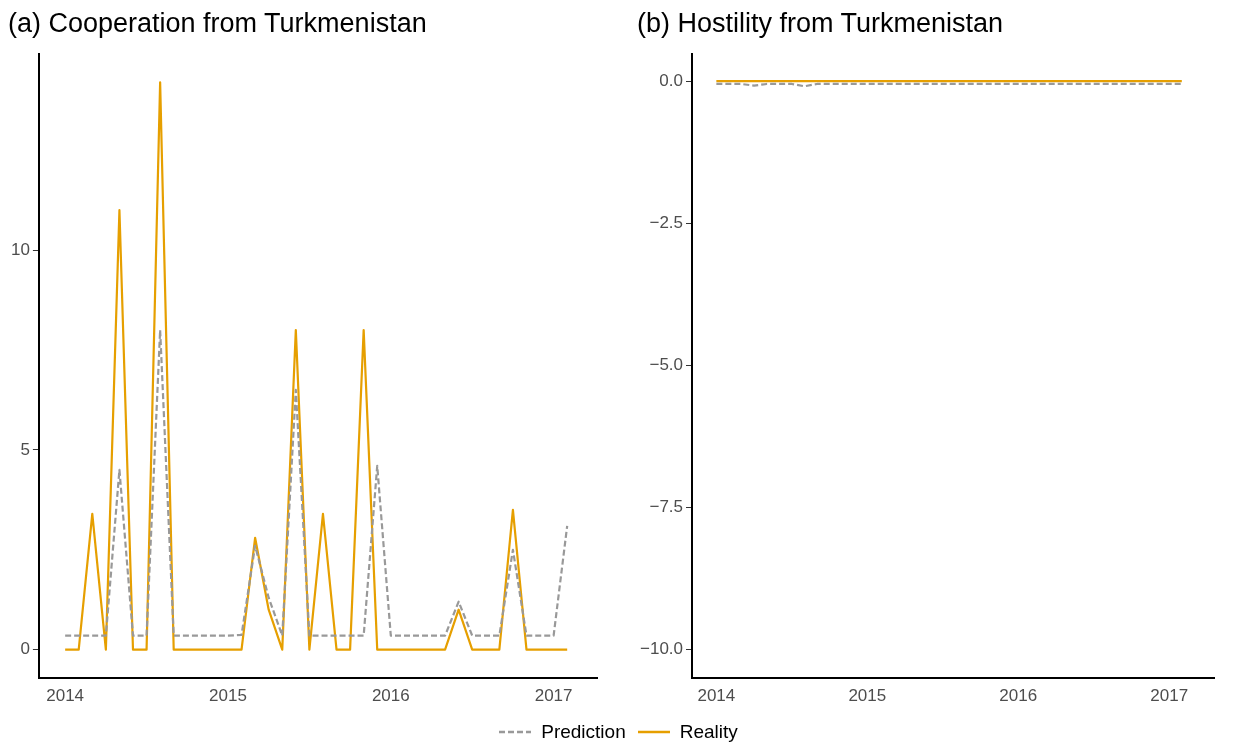 This screenshot has height=754, width=1235. I want to click on y-tick-label: −10.0, so click(662, 649).